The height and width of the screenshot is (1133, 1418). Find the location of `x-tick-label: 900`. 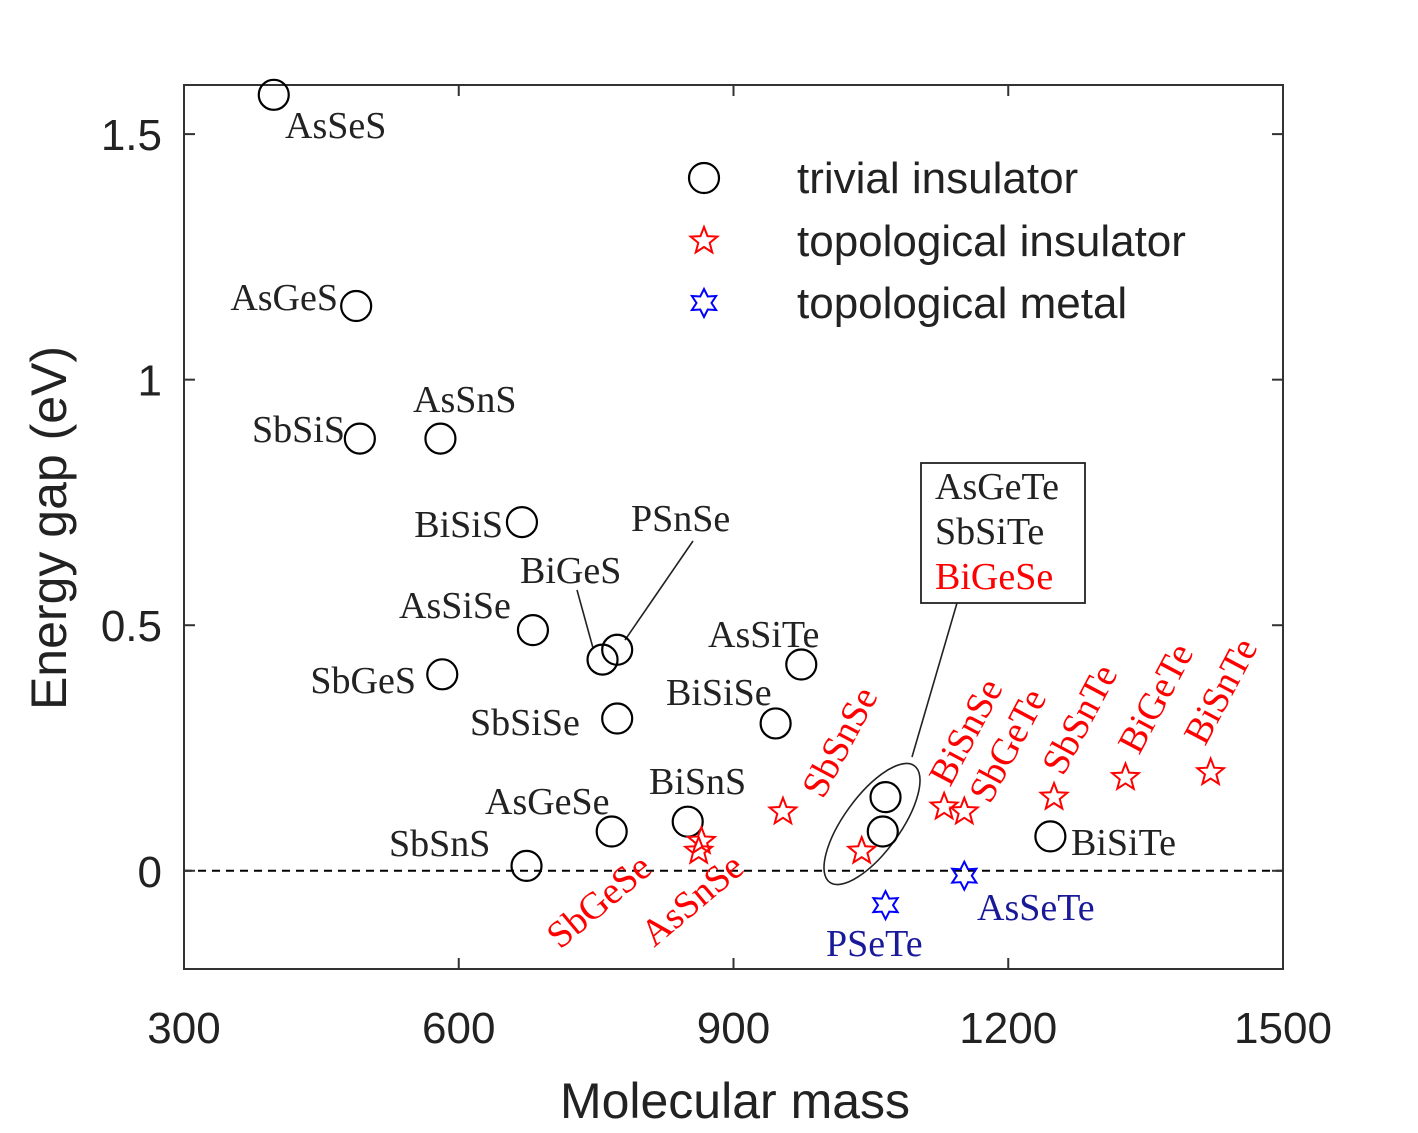

x-tick-label: 900 is located at coordinates (733, 1028).